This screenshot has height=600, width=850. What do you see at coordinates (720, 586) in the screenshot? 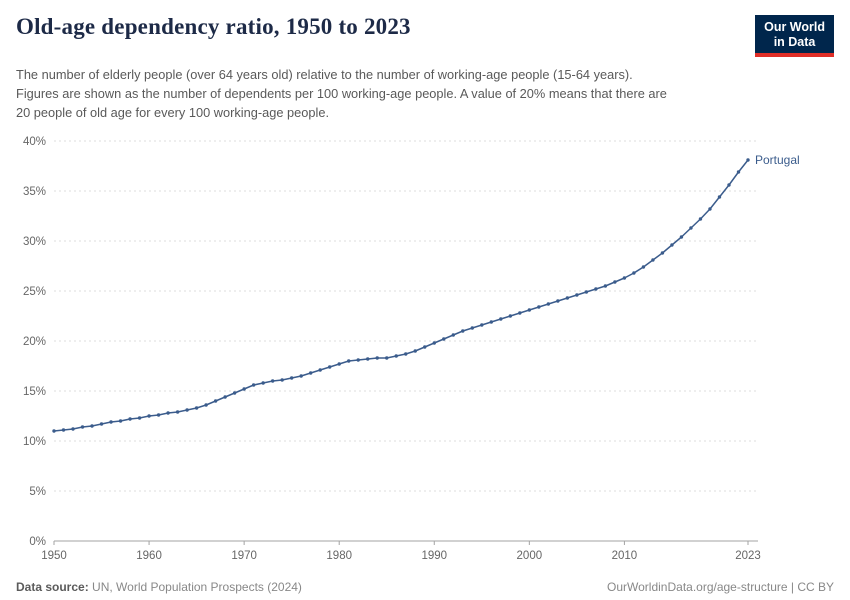
I see `owid-credit-link: OurWorldinData.org/age-structure | CC BY` at bounding box center [720, 586].